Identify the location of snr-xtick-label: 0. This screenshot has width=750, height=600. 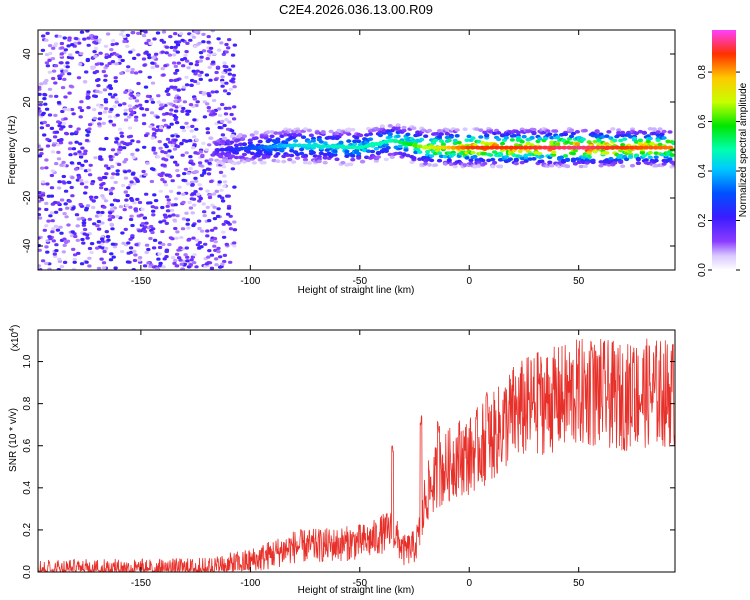
(469, 583).